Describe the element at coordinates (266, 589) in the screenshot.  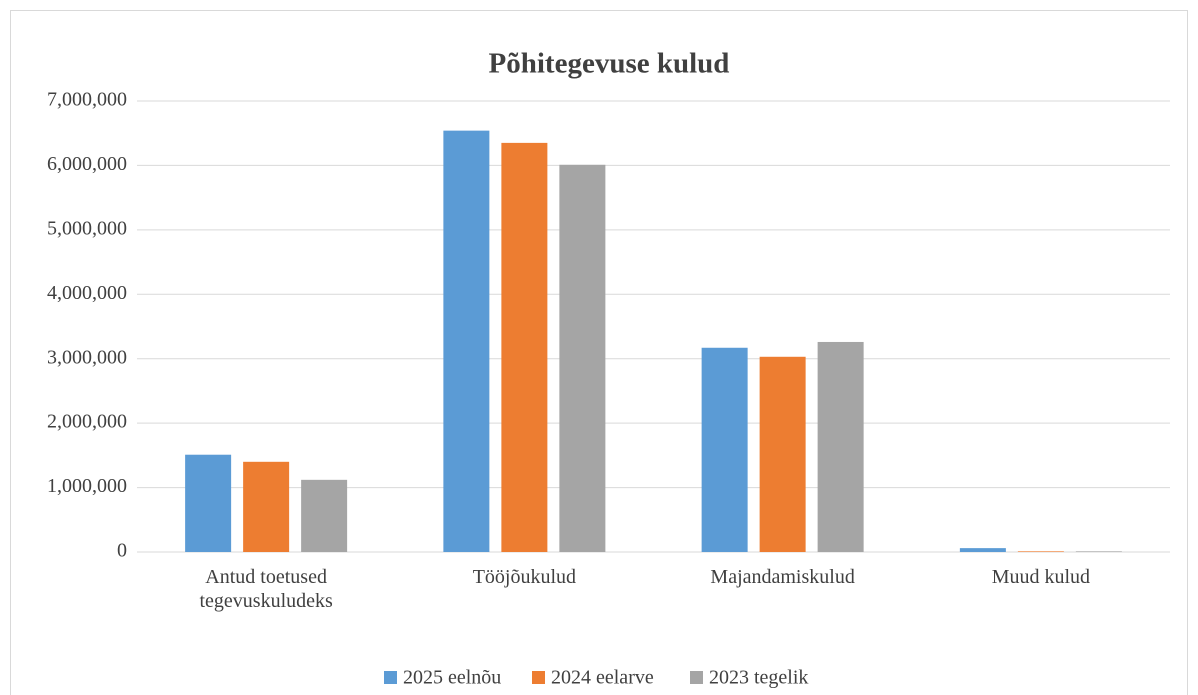
I see `x-tick-label: Antud toetused tegevuskuludeks` at that location.